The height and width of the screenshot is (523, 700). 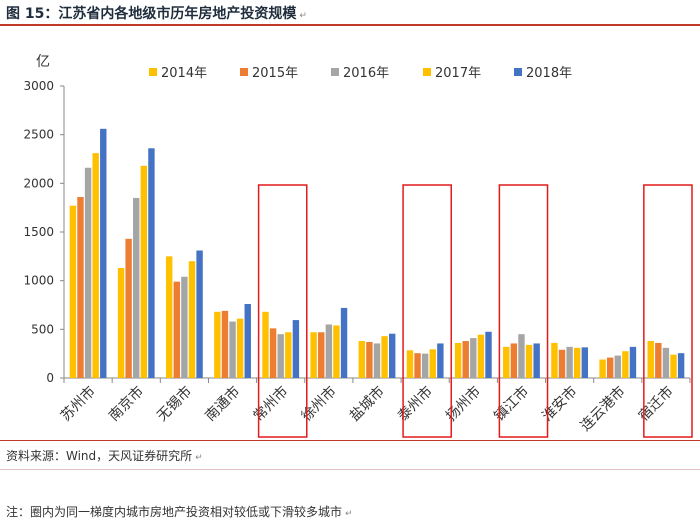 What do you see at coordinates (392, 355) in the screenshot?
I see `bar-盐城市-2018年` at bounding box center [392, 355].